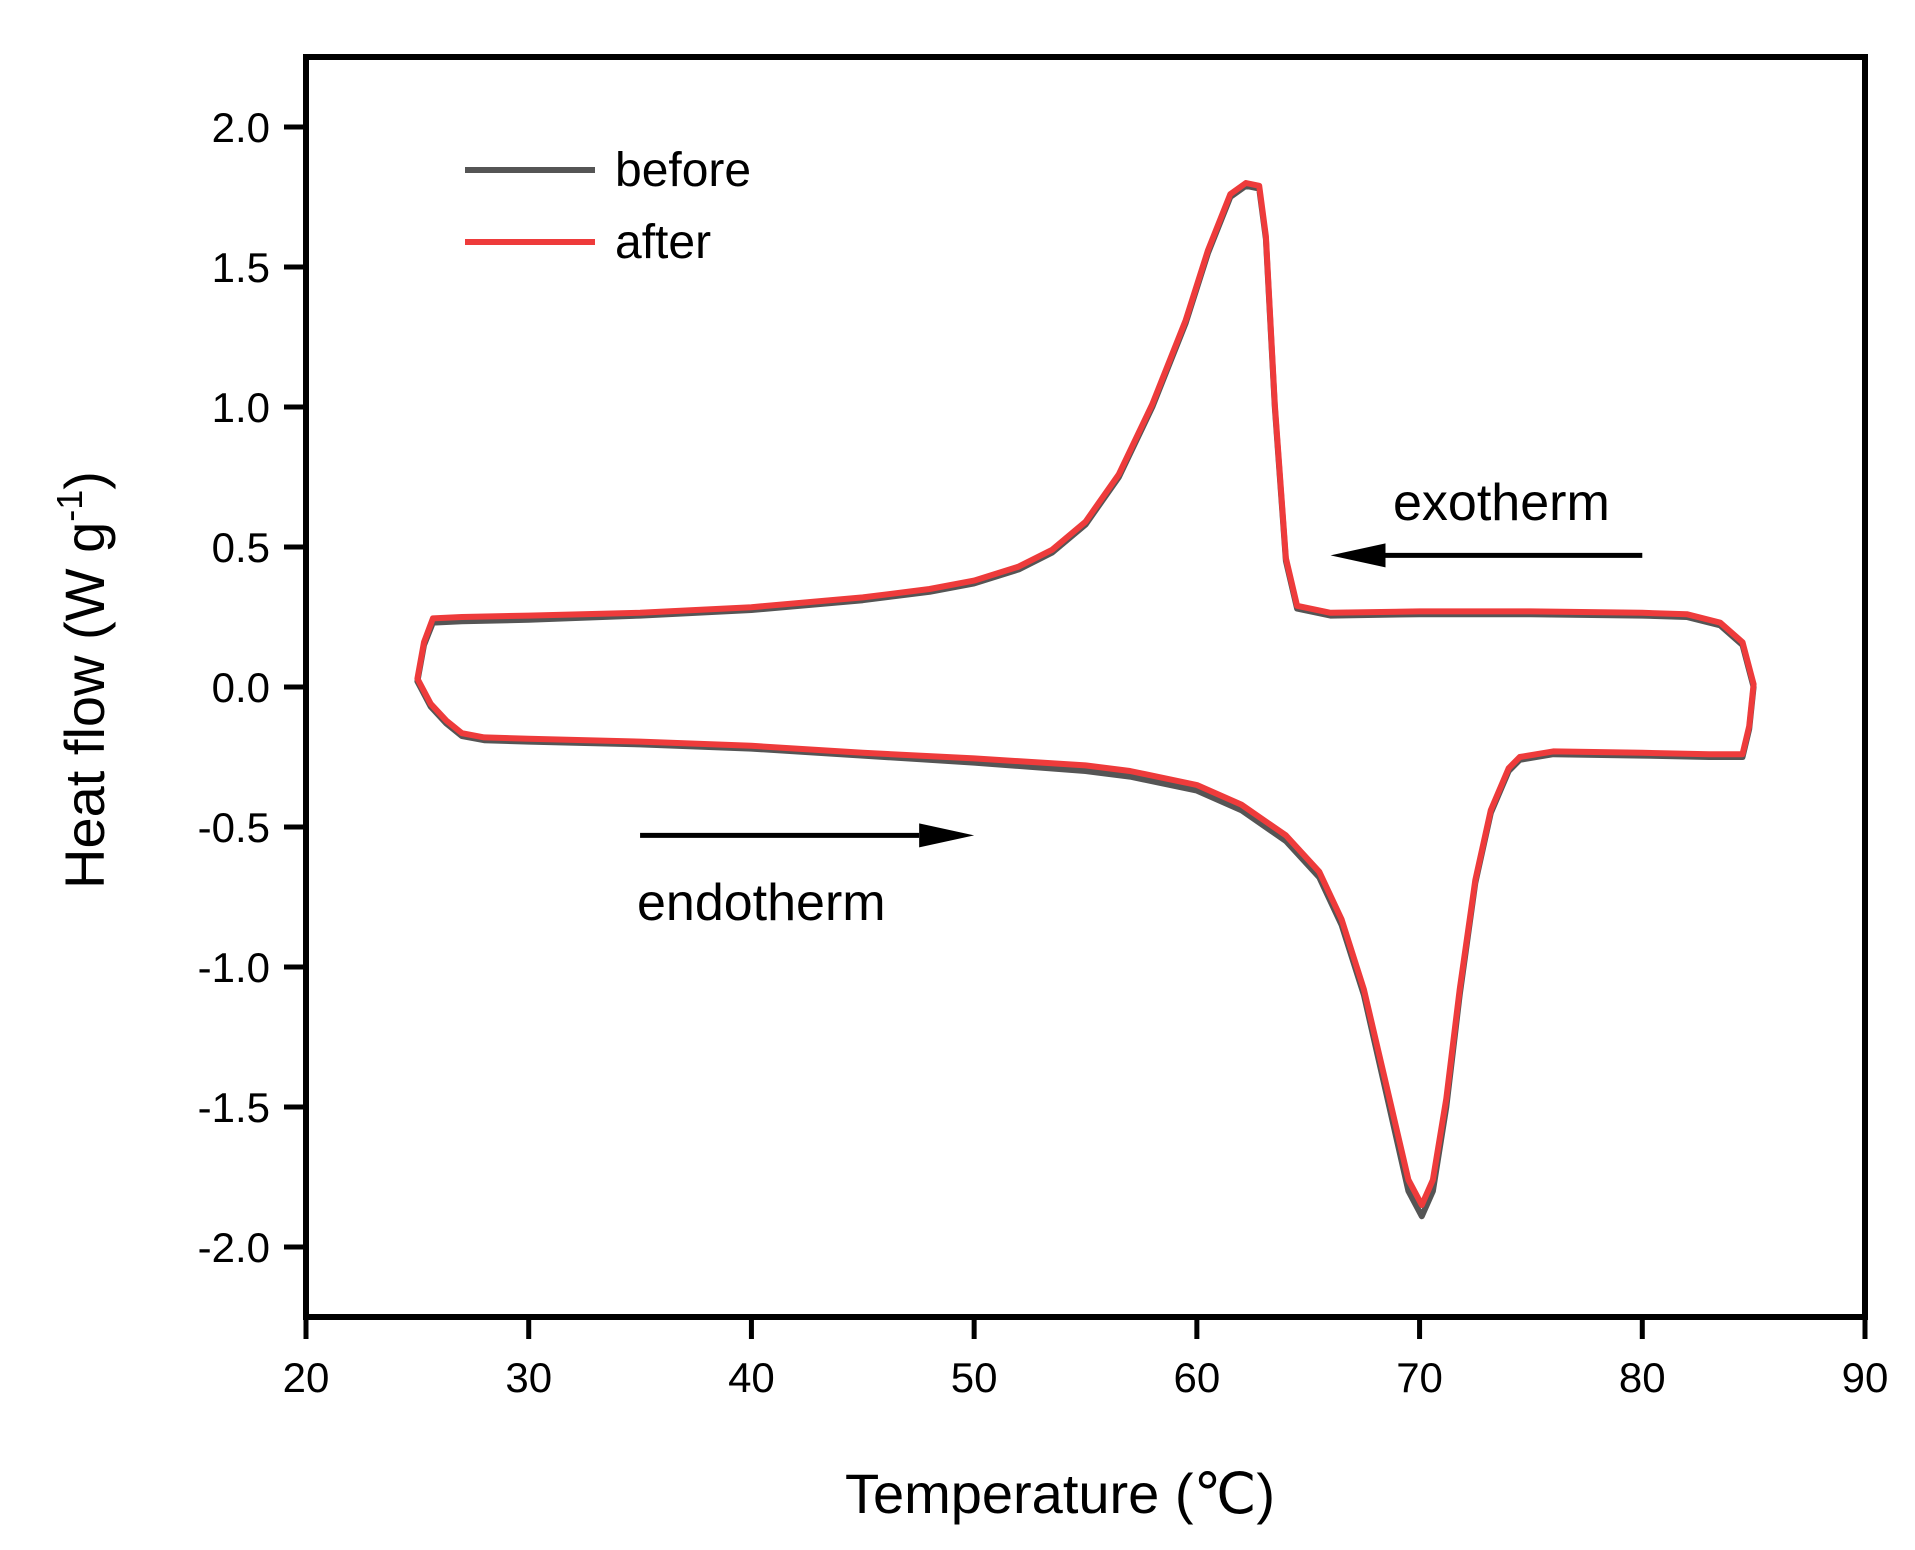 The width and height of the screenshot is (1915, 1550). What do you see at coordinates (761, 903) in the screenshot?
I see `endotherm-label: endotherm` at bounding box center [761, 903].